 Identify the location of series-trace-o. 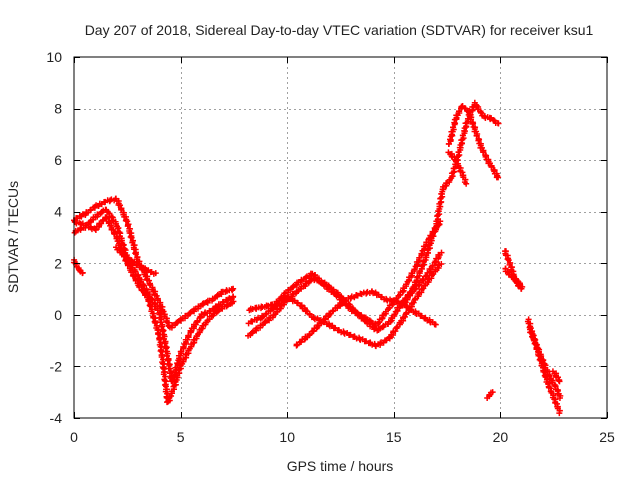
(514, 277).